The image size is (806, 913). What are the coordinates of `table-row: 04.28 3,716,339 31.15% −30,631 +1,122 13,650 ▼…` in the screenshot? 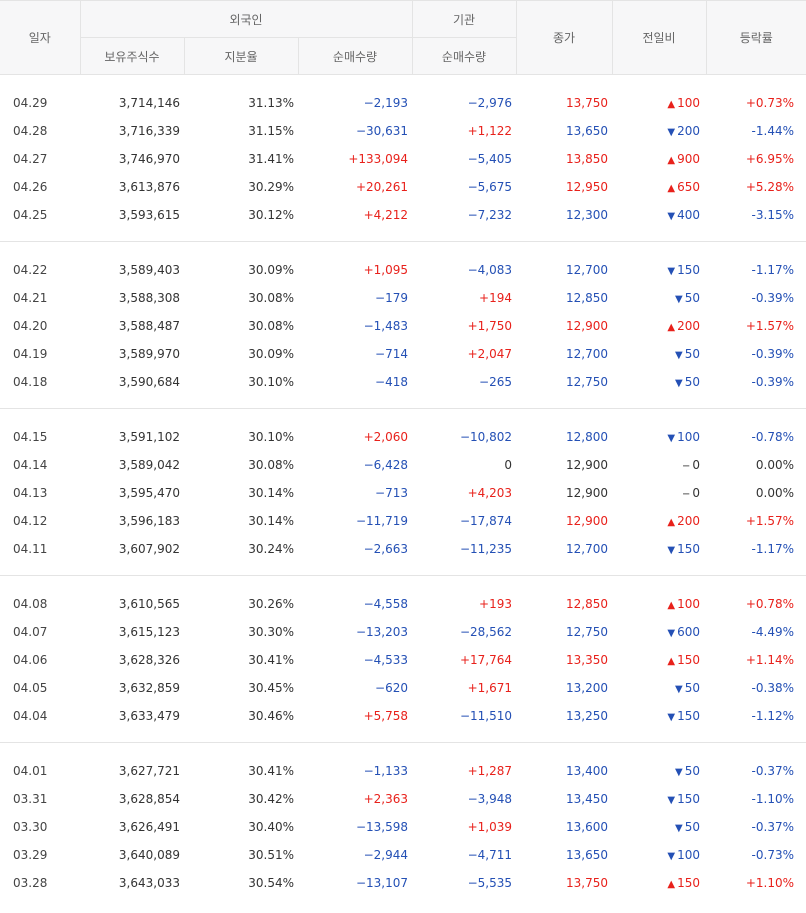 It's located at (403, 131).